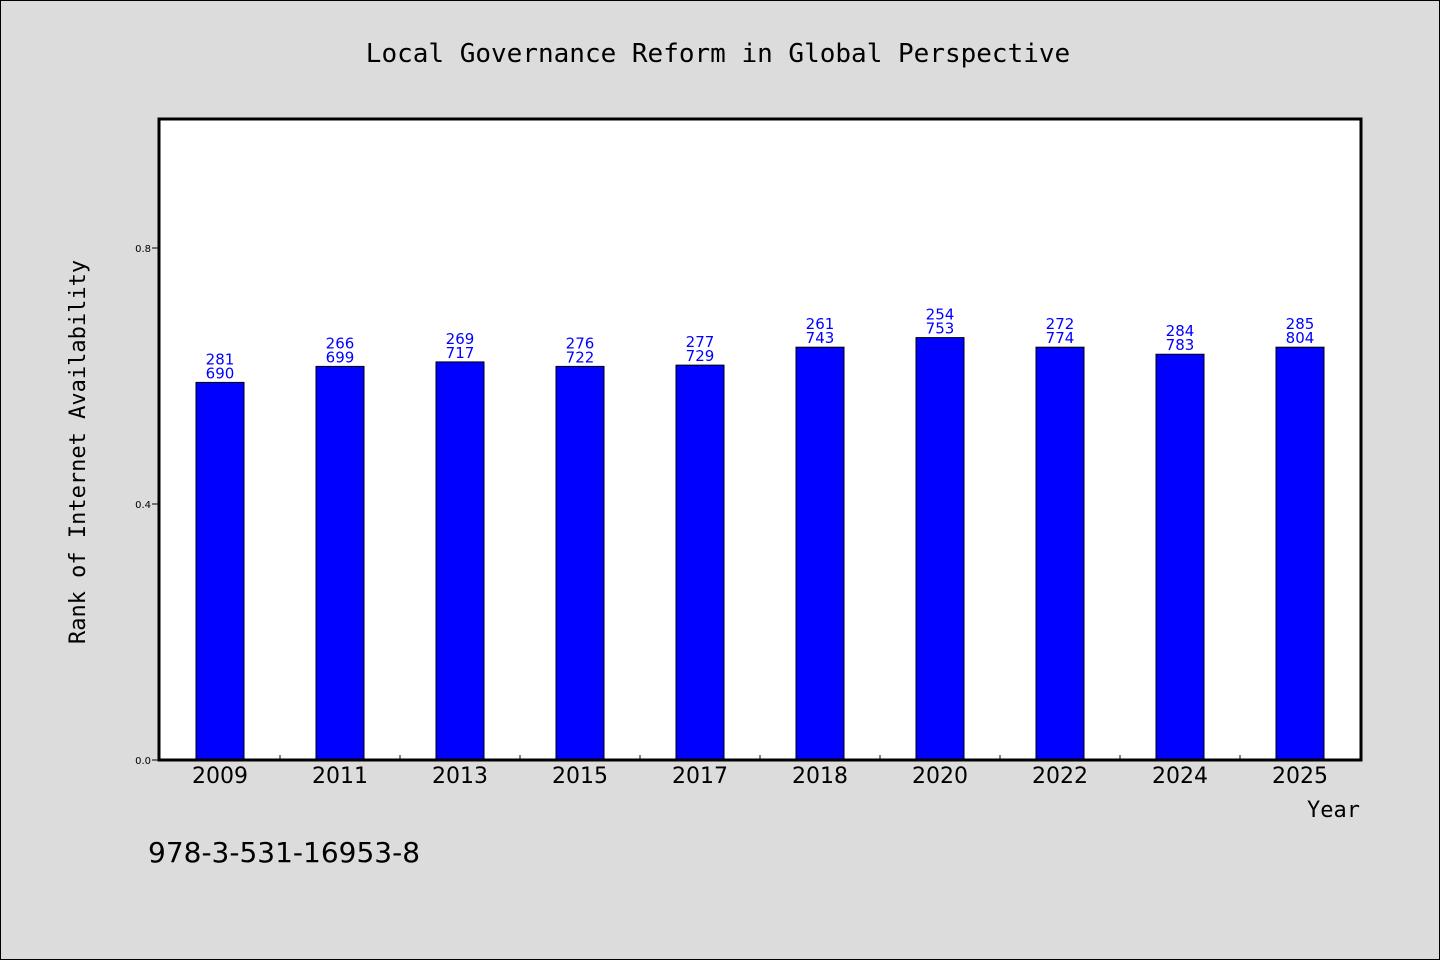 Image resolution: width=1440 pixels, height=960 pixels. What do you see at coordinates (1060, 553) in the screenshot?
I see `bar-2022` at bounding box center [1060, 553].